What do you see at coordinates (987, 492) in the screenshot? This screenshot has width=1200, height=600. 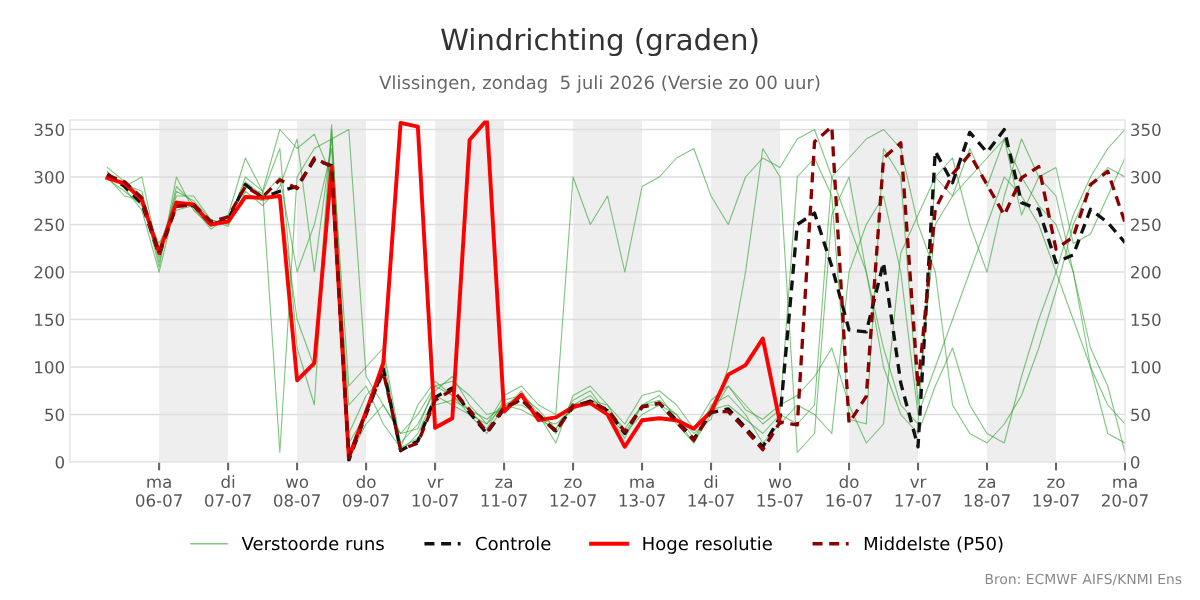 I see `x-tick-label: za 18-07` at bounding box center [987, 492].